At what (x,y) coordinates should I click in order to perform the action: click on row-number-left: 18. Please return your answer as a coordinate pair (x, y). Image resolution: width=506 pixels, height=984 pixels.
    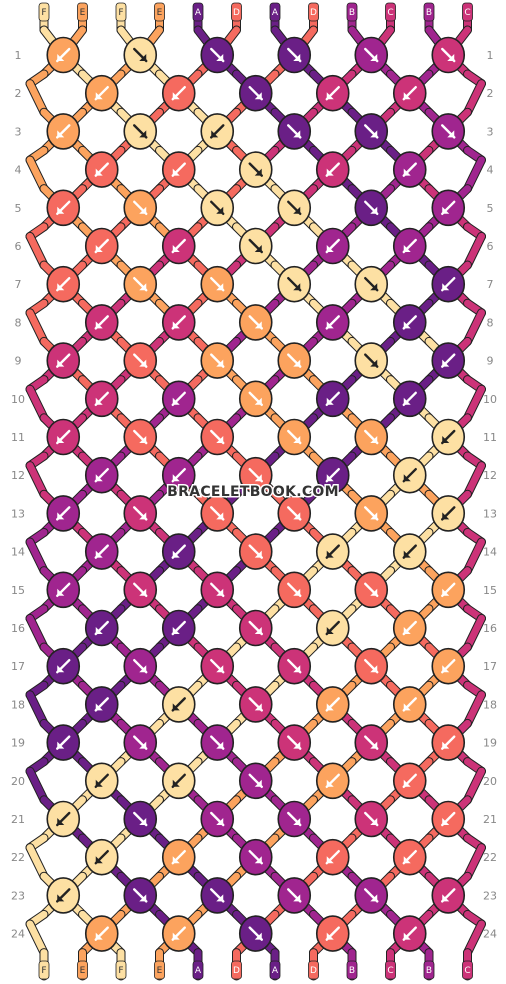
    Looking at the image, I should click on (18, 704).